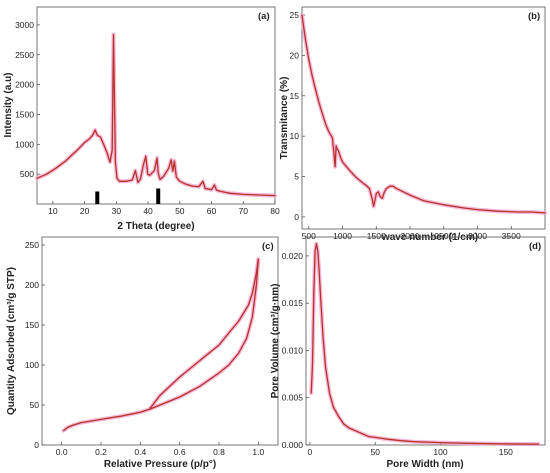 This screenshot has height=473, width=550. Describe the element at coordinates (429, 237) in the screenshot. I see `panel-b-xlabel: wave number (1/cm)` at that location.